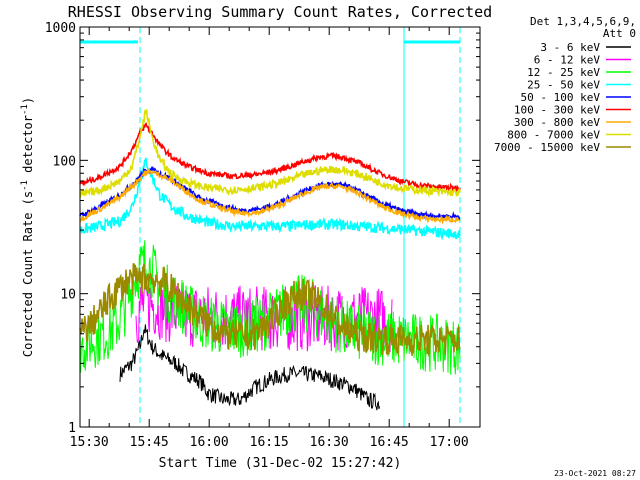 This screenshot has width=640, height=480. What do you see at coordinates (561, 97) in the screenshot?
I see `legend-label-4: 50 - 100 keV` at bounding box center [561, 97].